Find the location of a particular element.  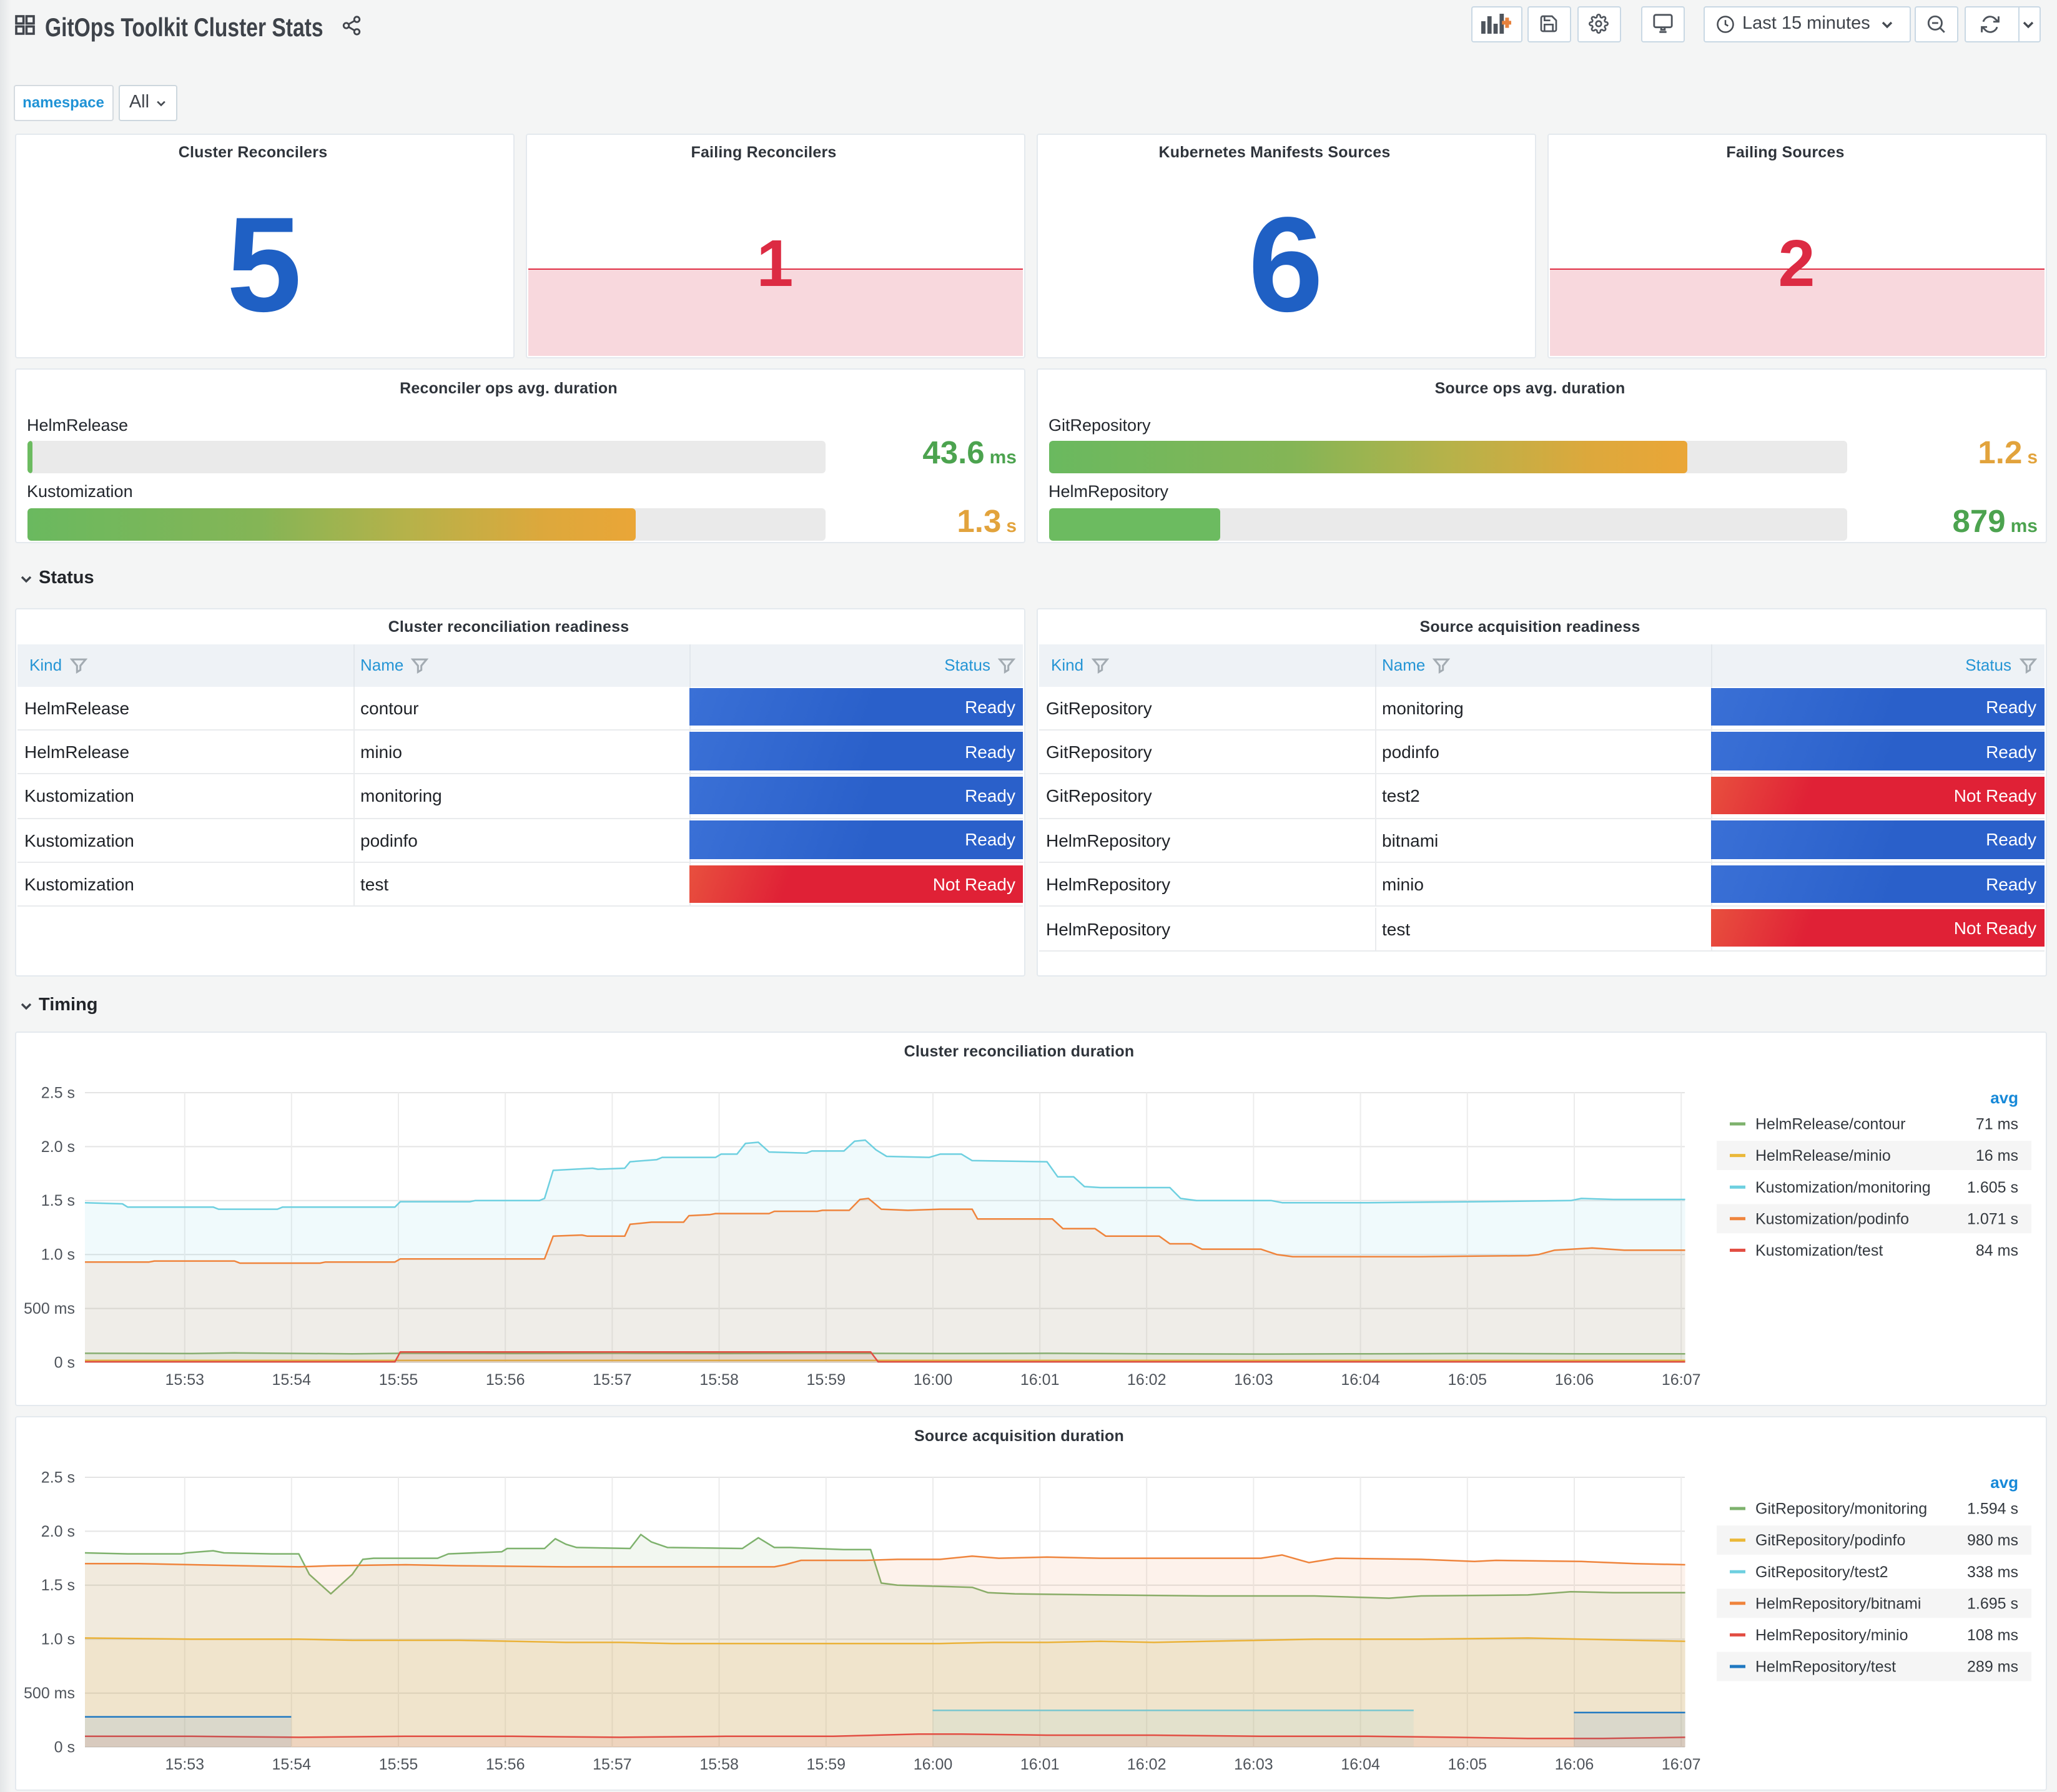

svg-text: Kustomization/monitoring is located at coordinates (1842, 1187).